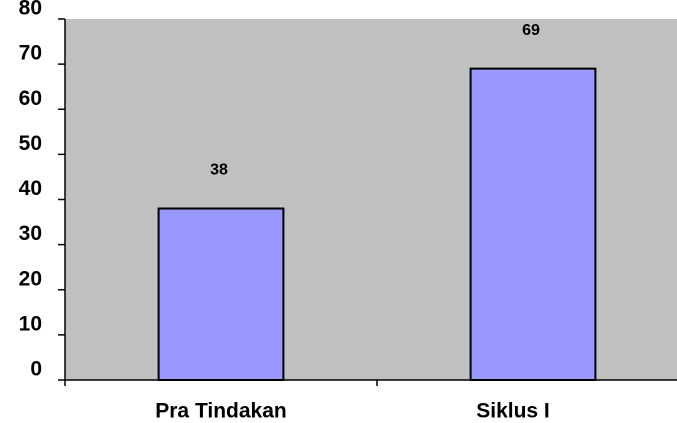 The image size is (677, 423). I want to click on y-tick-label: 10, so click(30, 323).